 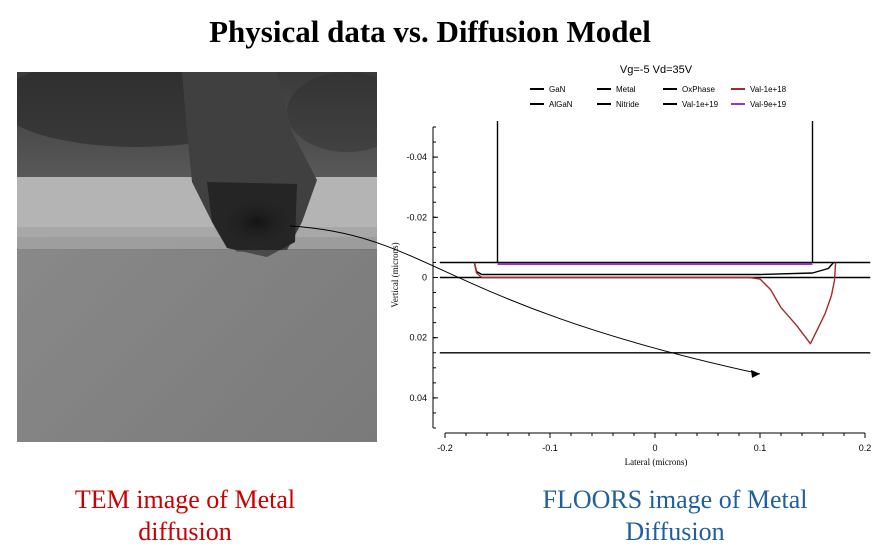 What do you see at coordinates (655, 303) in the screenshot?
I see `series-contour-val-1e18` at bounding box center [655, 303].